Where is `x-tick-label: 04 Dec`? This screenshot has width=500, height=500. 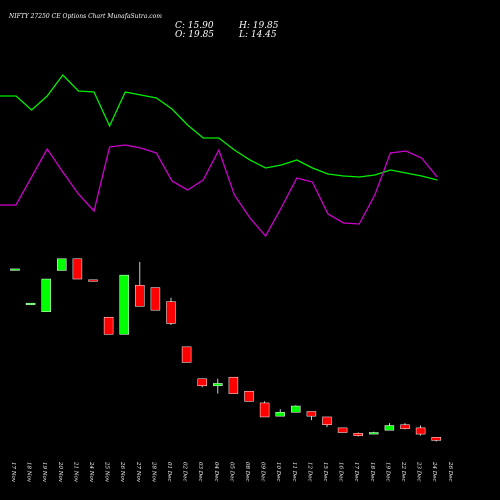 x-tick-label: 04 Dec is located at coordinates (216, 472).